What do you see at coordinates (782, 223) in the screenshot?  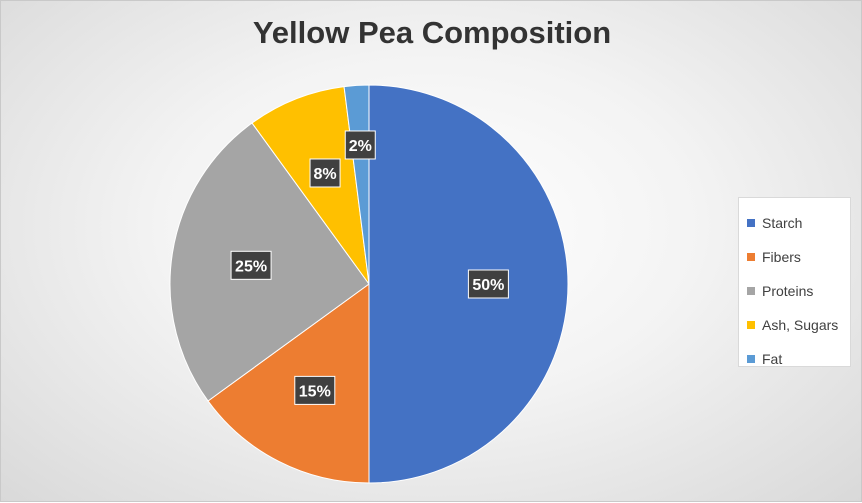 I see `legend-label: Starch` at bounding box center [782, 223].